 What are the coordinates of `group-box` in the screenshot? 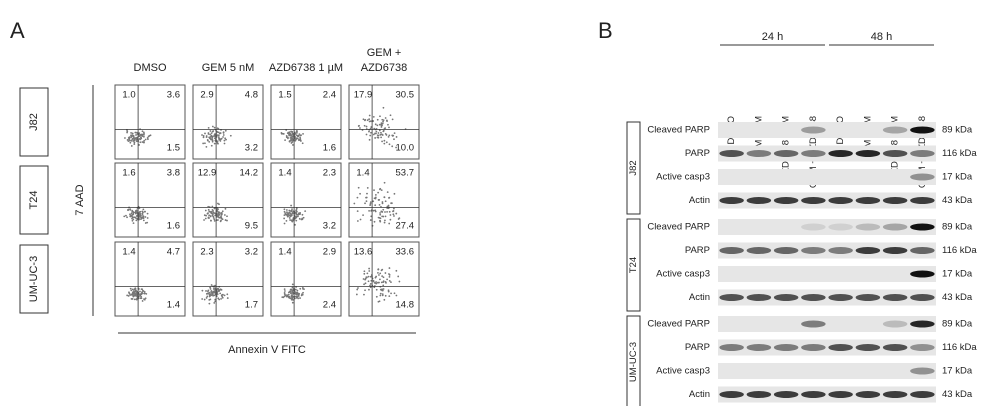 It's located at (633, 360).